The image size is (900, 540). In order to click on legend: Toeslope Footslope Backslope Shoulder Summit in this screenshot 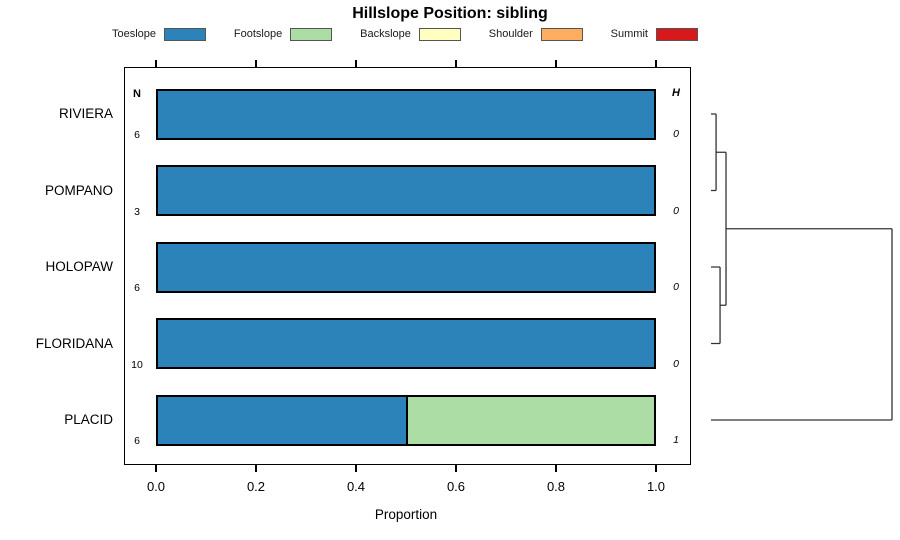, I will do `click(405, 34)`.